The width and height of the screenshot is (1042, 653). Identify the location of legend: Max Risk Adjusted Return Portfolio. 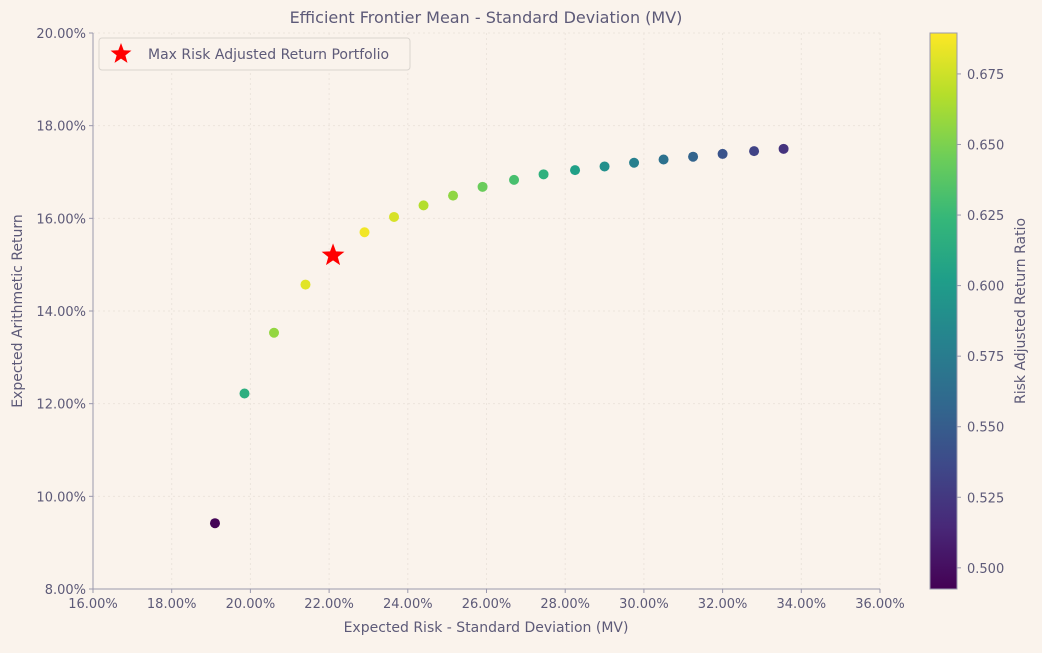
(254, 54).